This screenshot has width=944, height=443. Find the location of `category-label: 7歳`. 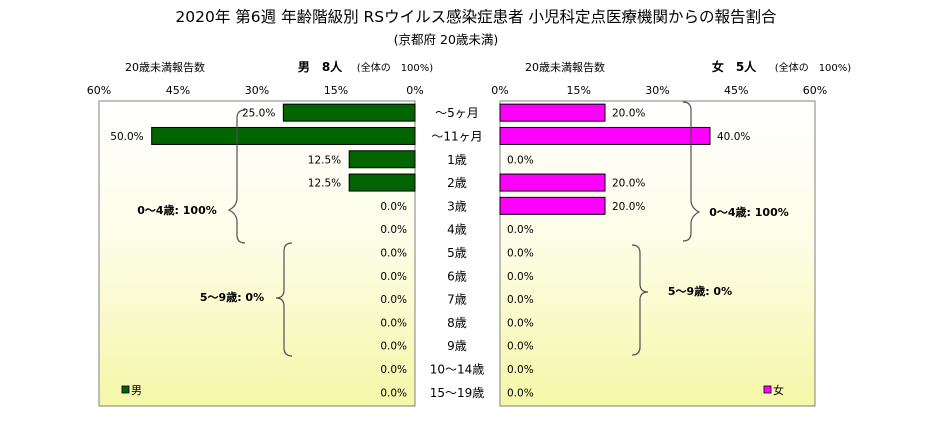

category-label: 7歳 is located at coordinates (457, 300).